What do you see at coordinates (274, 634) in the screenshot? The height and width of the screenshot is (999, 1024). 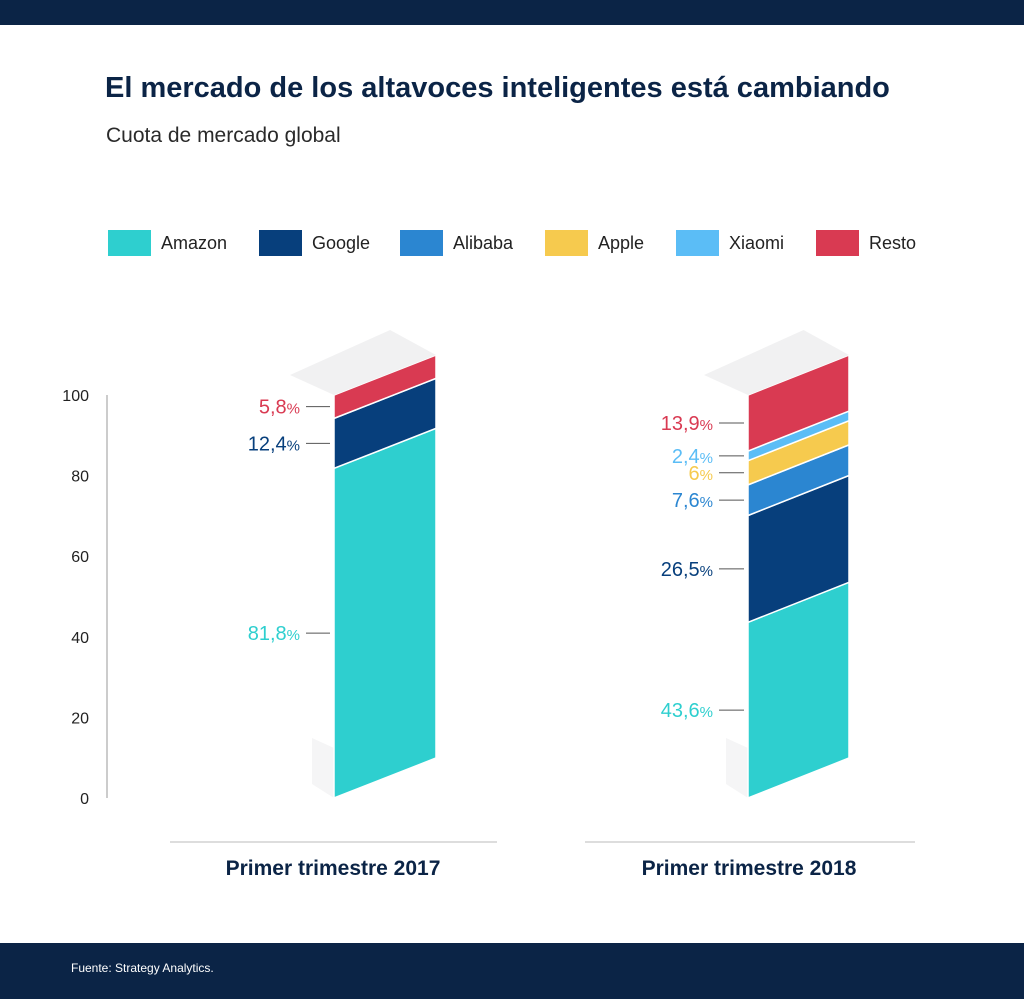 I see `value-label-amazon-primer-trimestre-2017: 81,8%` at bounding box center [274, 634].